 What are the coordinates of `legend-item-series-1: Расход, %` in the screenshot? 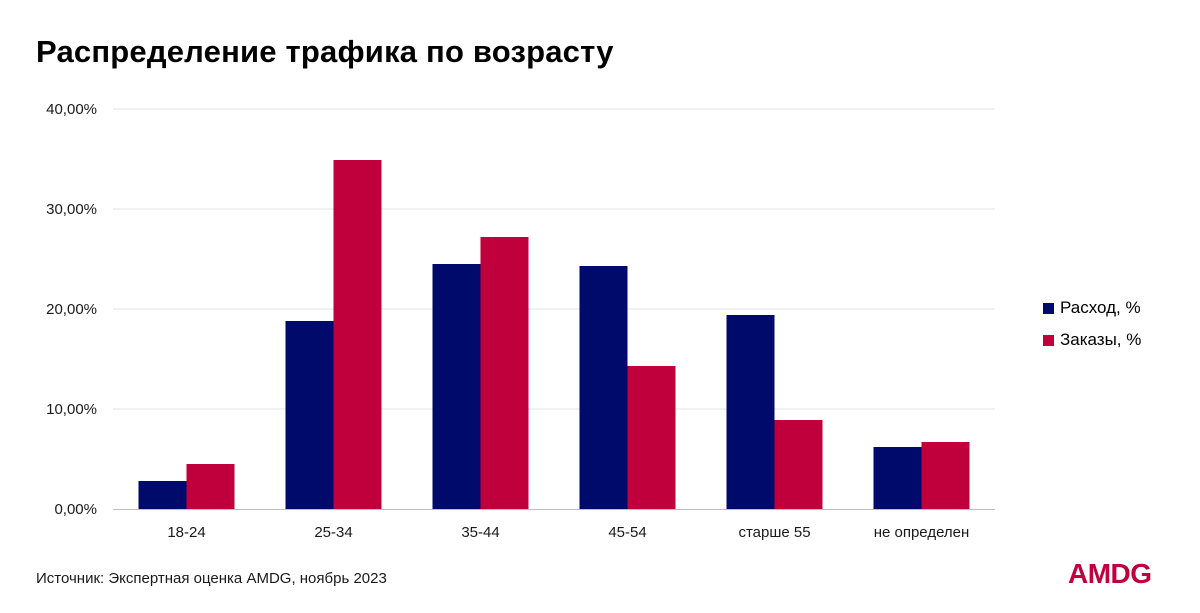 It's located at (1092, 308).